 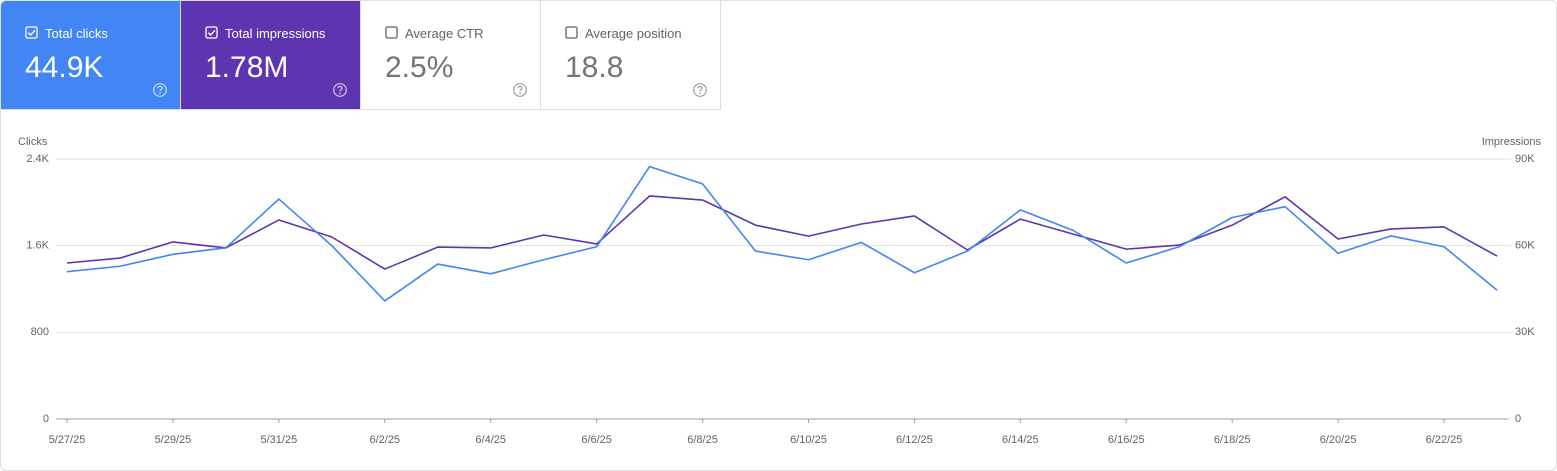 What do you see at coordinates (702, 440) in the screenshot?
I see `x-tick-label: 6/8/25` at bounding box center [702, 440].